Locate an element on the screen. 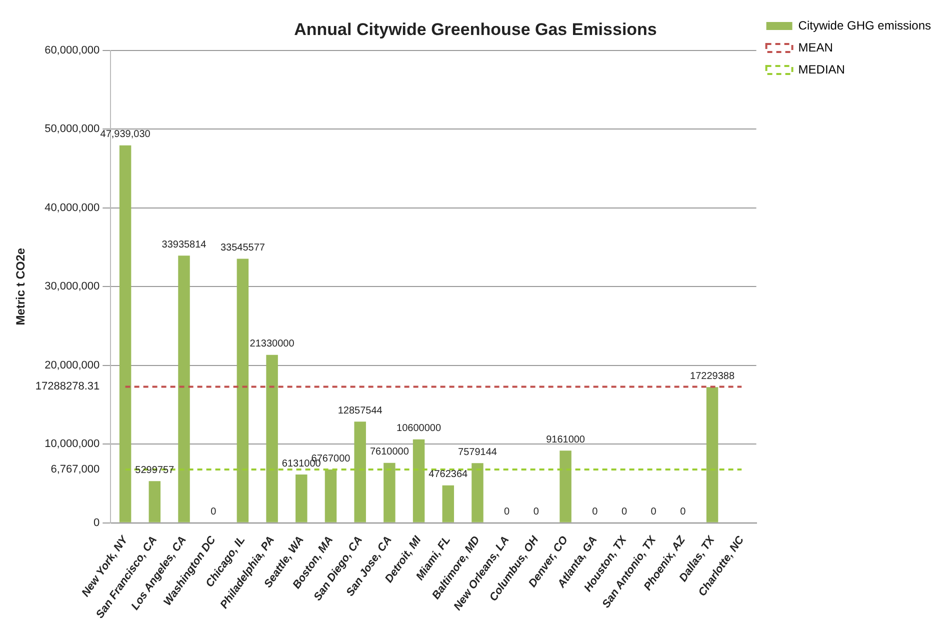 Image resolution: width=951 pixels, height=629 pixels. legend-label: MEDIAN is located at coordinates (821, 69).